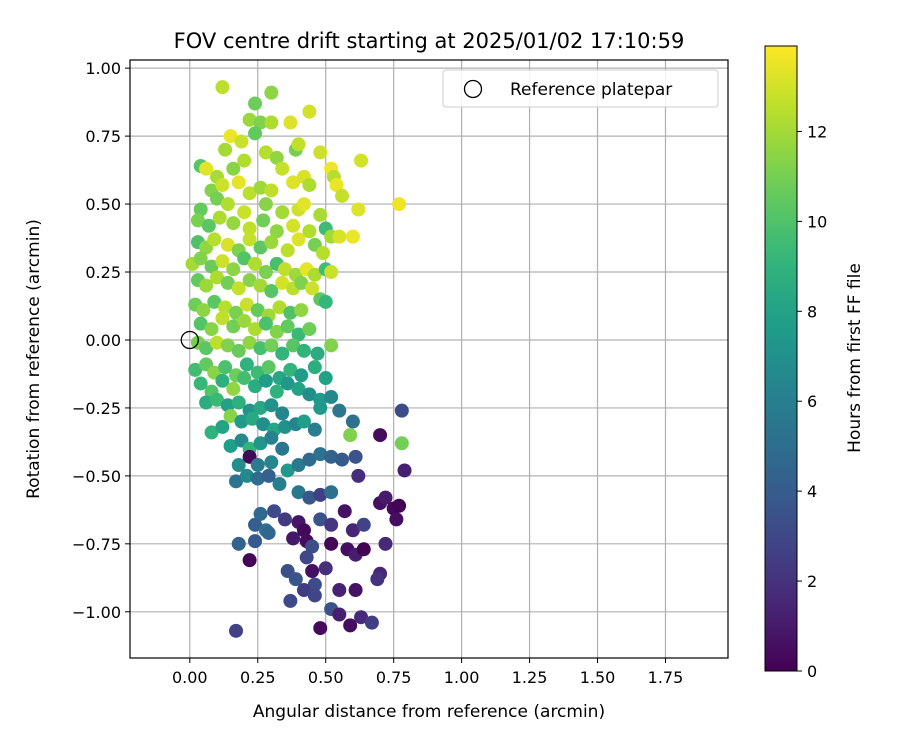 Image resolution: width=900 pixels, height=754 pixels. What do you see at coordinates (812, 671) in the screenshot?
I see `colorbar-tick-label: 0` at bounding box center [812, 671].